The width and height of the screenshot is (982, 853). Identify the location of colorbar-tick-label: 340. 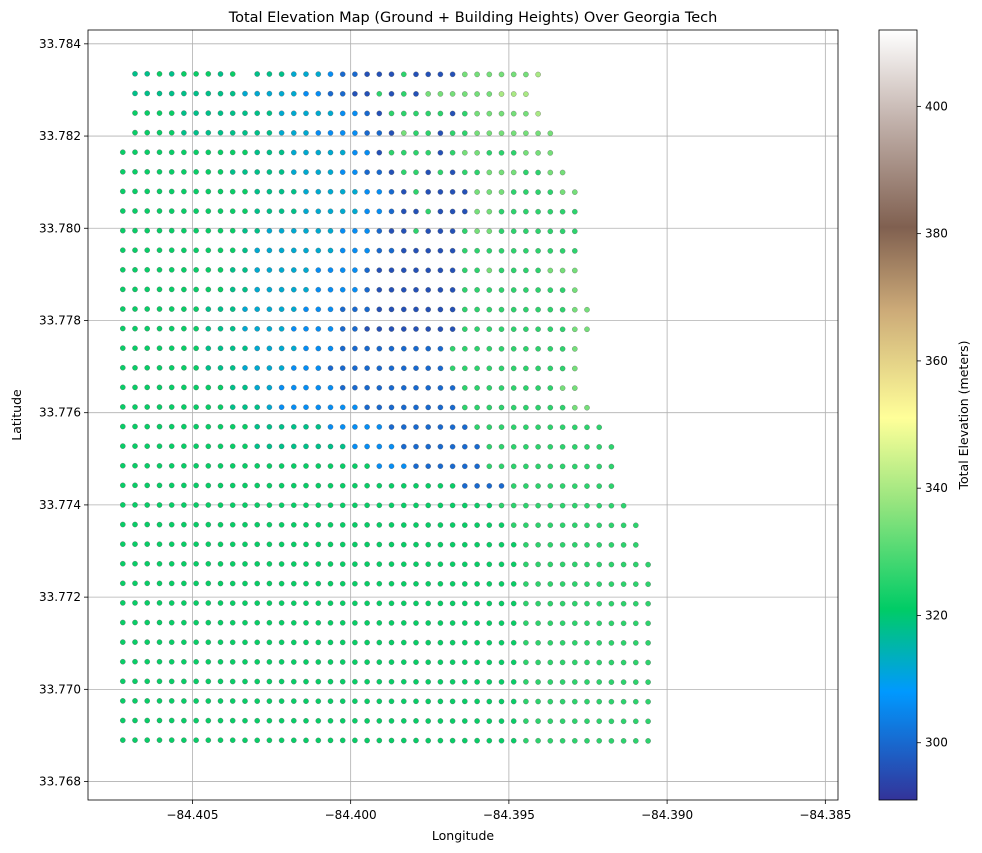
(936, 488).